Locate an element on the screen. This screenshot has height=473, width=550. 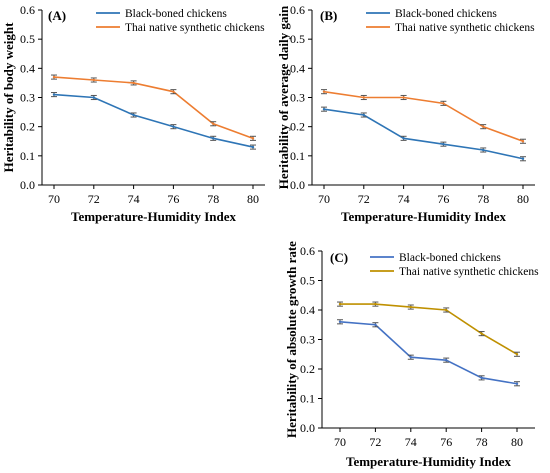
panel-label: (C) is located at coordinates (339, 257).